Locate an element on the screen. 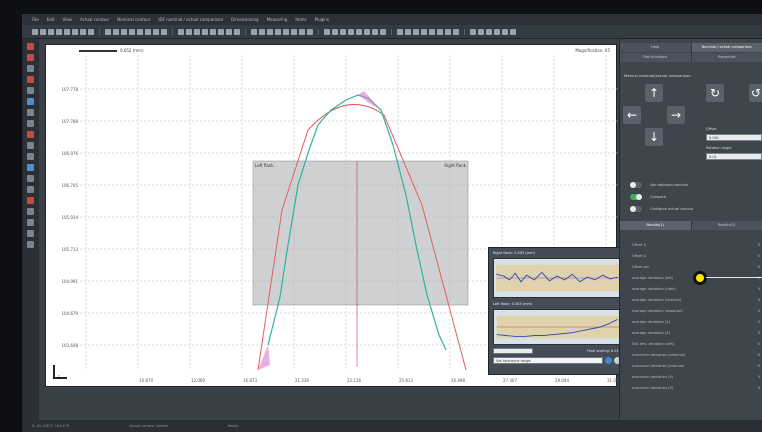 This screenshot has width=762, height=432. apply-tolerance-button is located at coordinates (608, 360).